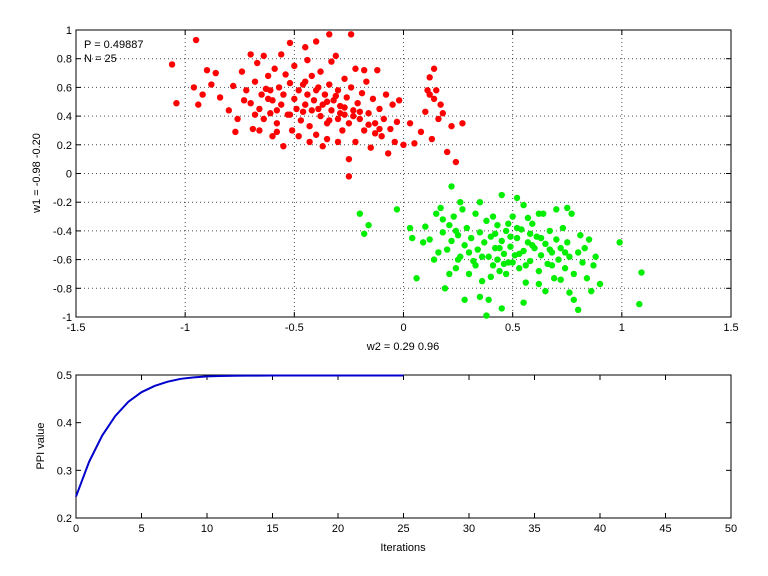  Describe the element at coordinates (64, 376) in the screenshot. I see `line-y-tick-label: 0.5` at that location.